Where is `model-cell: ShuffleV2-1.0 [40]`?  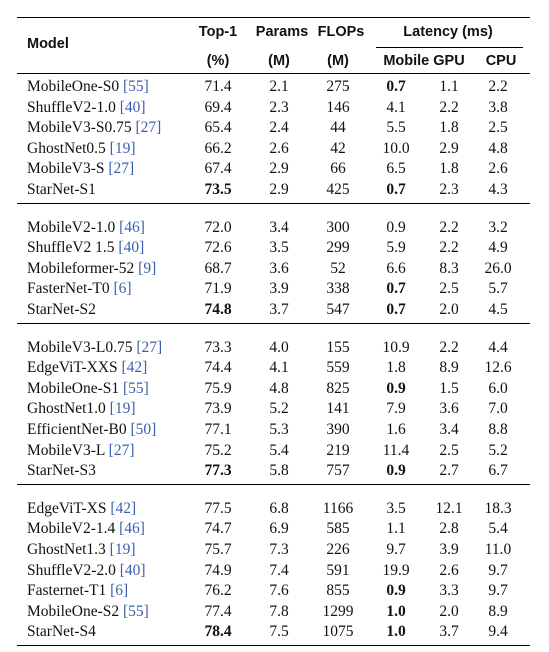 model-cell: ShuffleV2-1.0 [40] is located at coordinates (86, 108).